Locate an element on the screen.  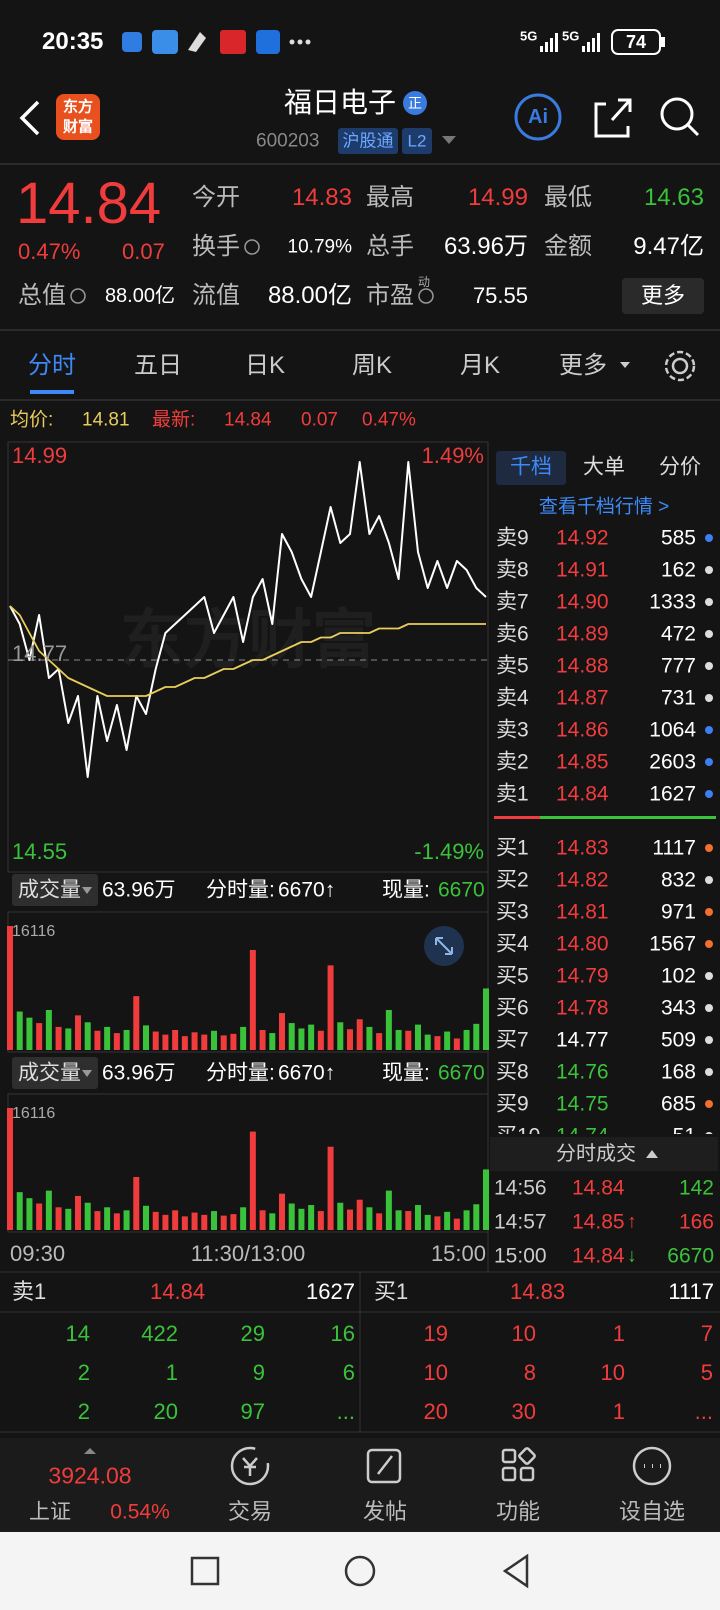
nav-item: 发帖 is located at coordinates (385, 1511).